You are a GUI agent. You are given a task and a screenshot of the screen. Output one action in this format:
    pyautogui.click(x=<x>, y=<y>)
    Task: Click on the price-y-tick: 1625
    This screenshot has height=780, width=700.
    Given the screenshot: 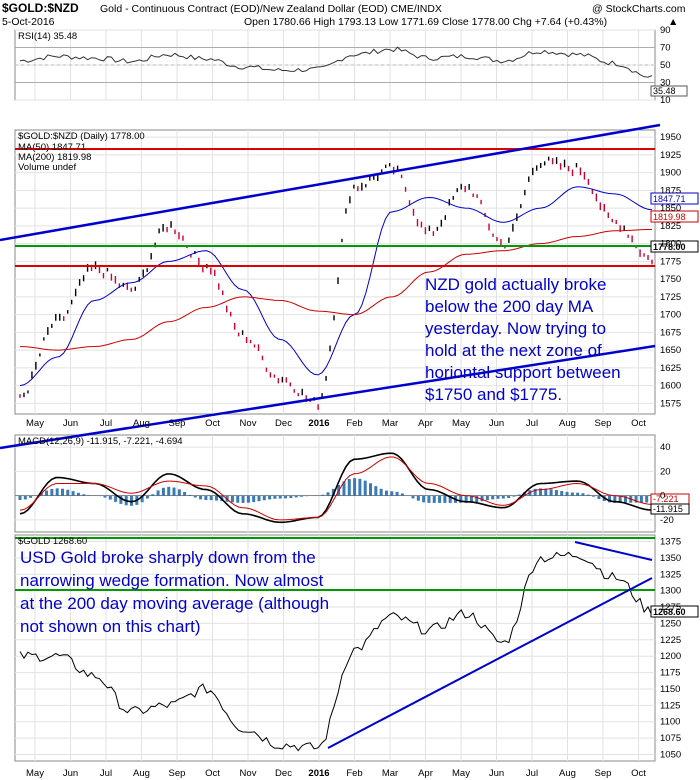 What is the action you would take?
    pyautogui.click(x=670, y=368)
    